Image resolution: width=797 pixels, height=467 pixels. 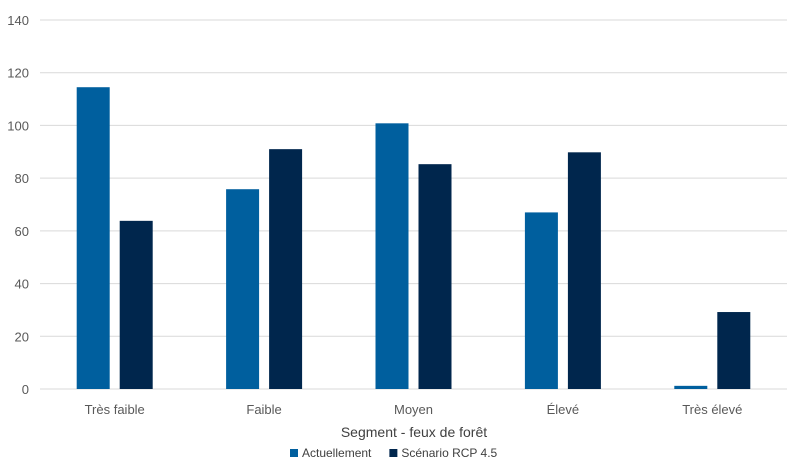 What do you see at coordinates (712, 409) in the screenshot?
I see `x-tick-label: Très élevé` at bounding box center [712, 409].